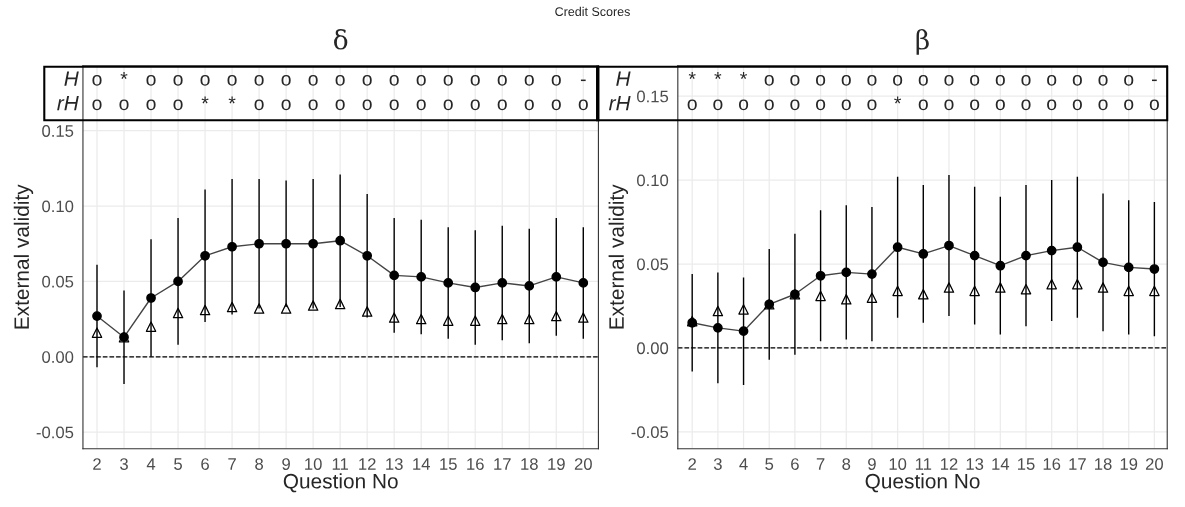  Describe the element at coordinates (205, 464) in the screenshot. I see `x-tick-label: 6` at that location.